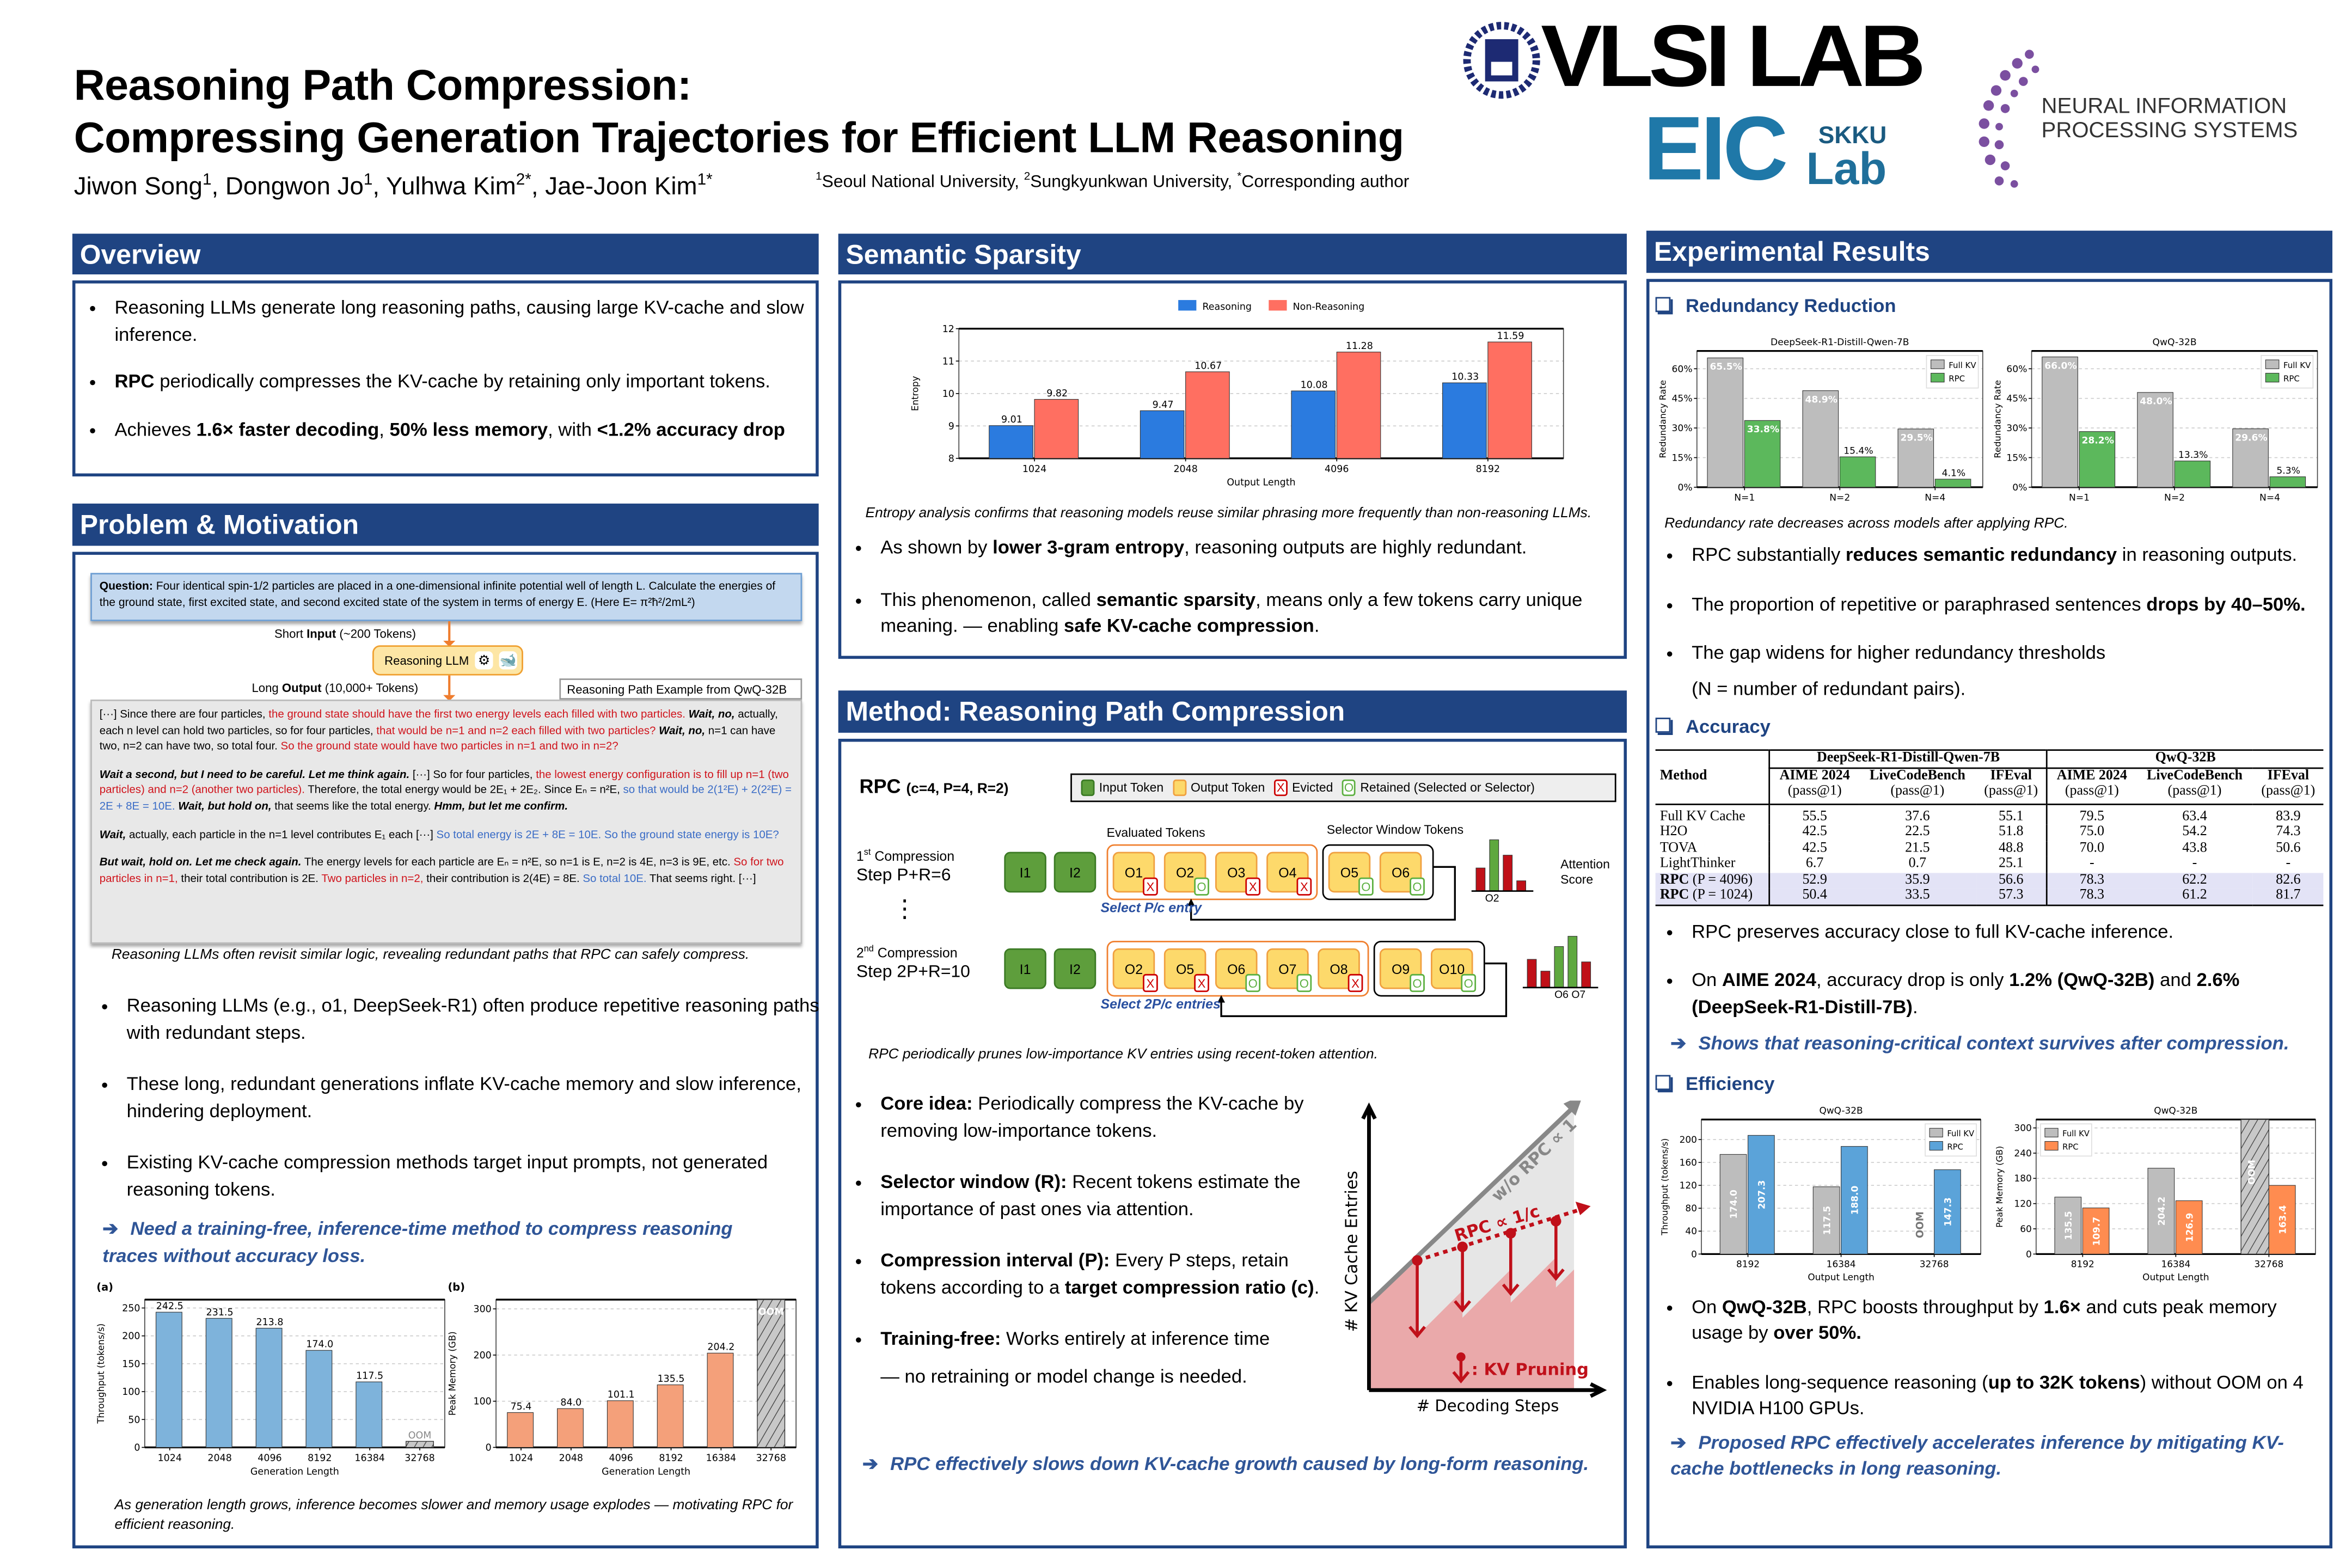 The height and width of the screenshot is (1568, 2352). I want to click on arrow-right-icon: ➔, so click(1678, 1442).